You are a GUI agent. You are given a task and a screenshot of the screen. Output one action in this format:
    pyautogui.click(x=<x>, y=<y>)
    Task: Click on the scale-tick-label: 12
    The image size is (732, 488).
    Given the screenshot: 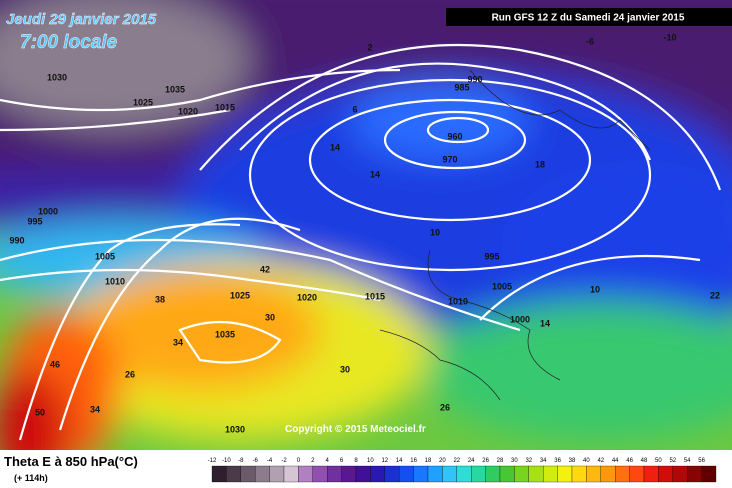 What is the action you would take?
    pyautogui.click(x=384, y=461)
    